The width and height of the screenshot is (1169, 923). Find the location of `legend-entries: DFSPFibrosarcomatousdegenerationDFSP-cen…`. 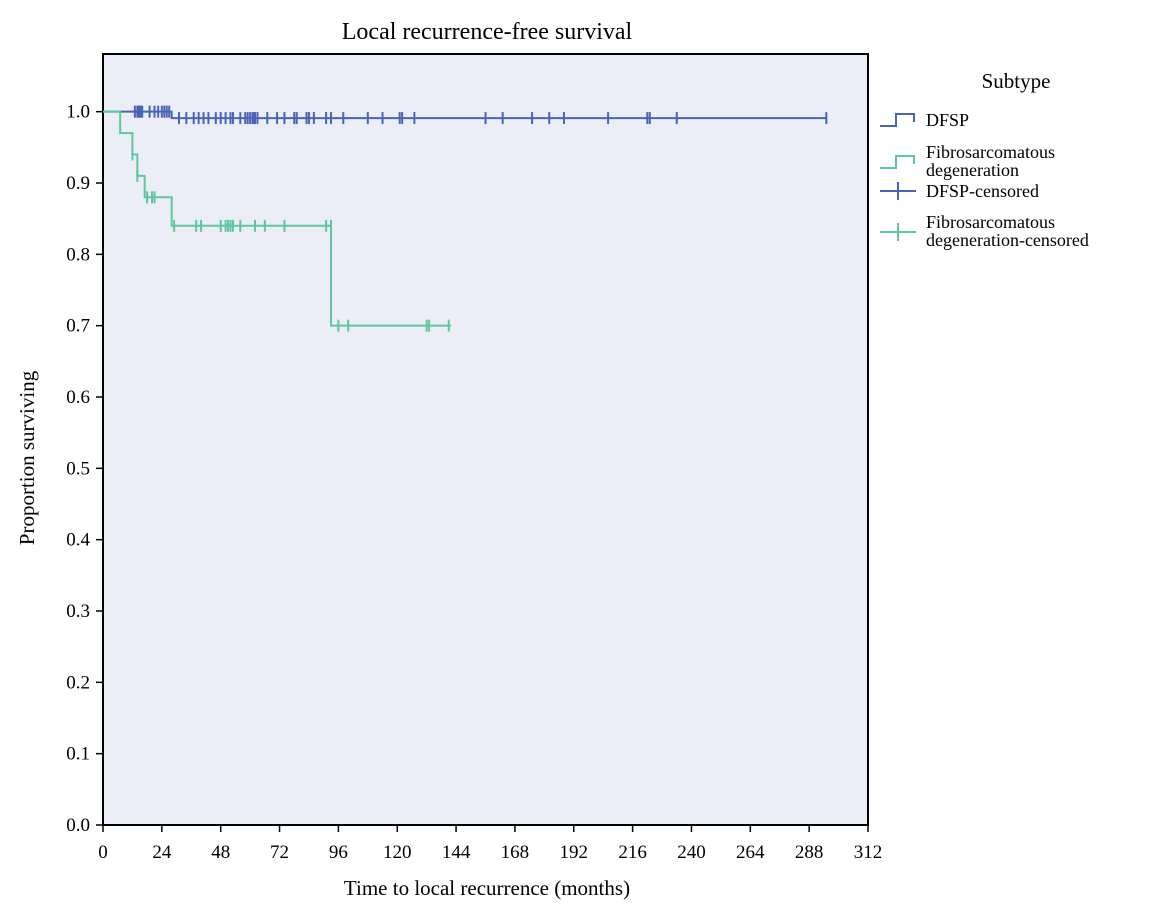

legend-entries: DFSPFibrosarcomatousdegenerationDFSP-cen… is located at coordinates (984, 180).